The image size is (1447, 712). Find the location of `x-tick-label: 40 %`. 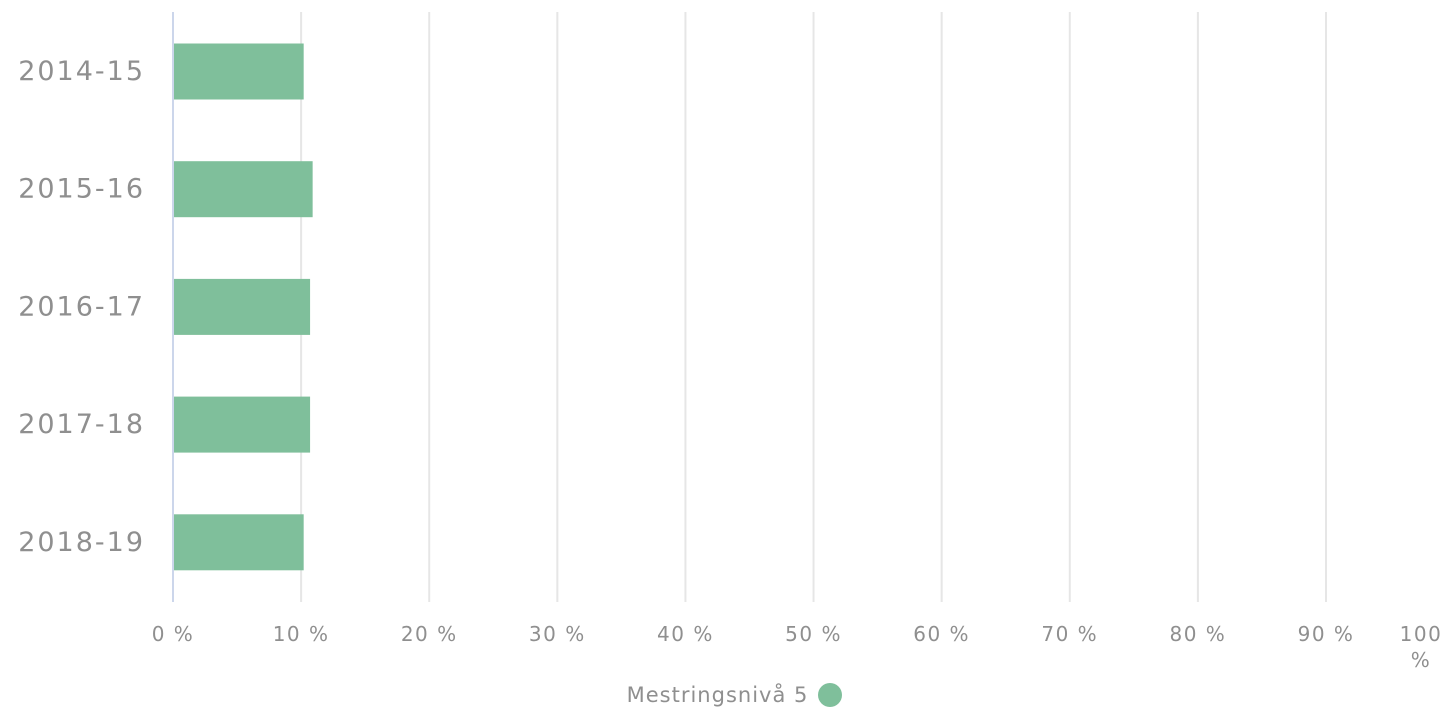

x-tick-label: 40 % is located at coordinates (685, 634).